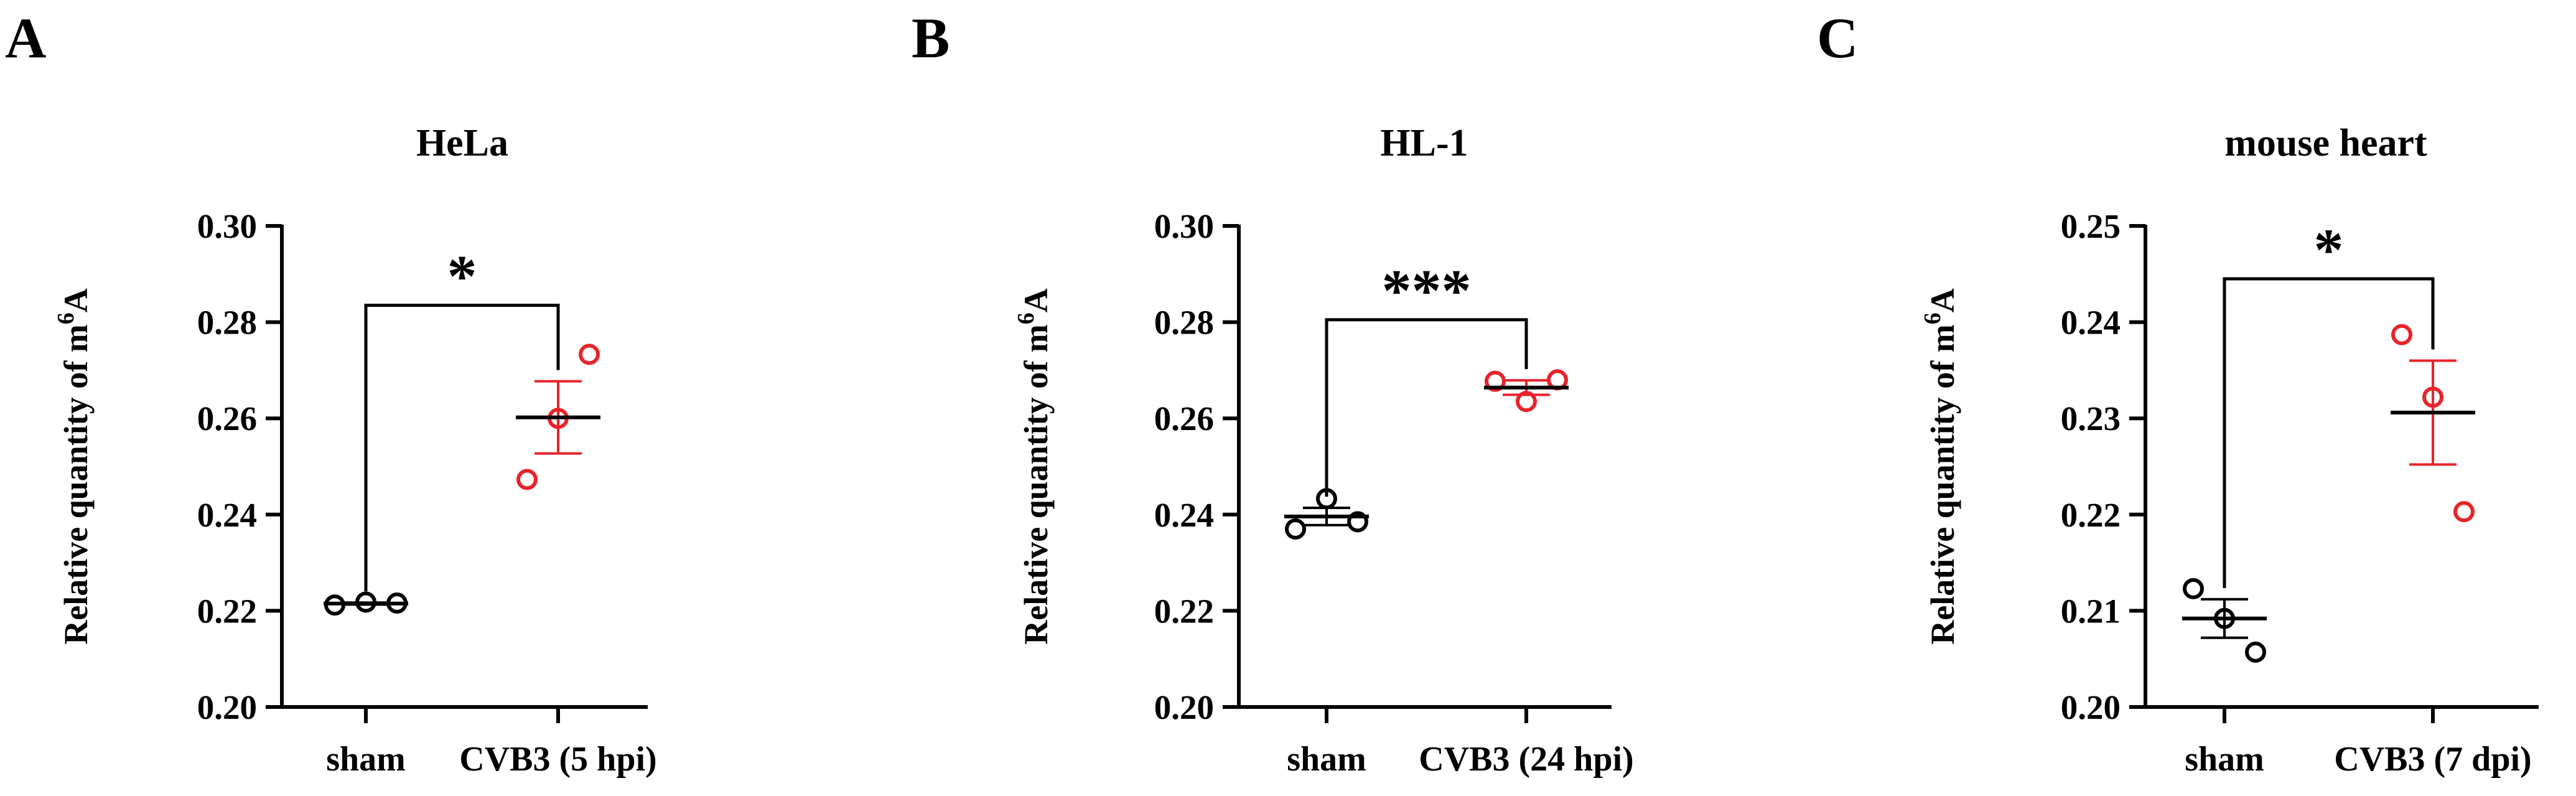 This screenshot has height=796, width=2576. What do you see at coordinates (1427, 291) in the screenshot?
I see `significance-label: ***` at bounding box center [1427, 291].